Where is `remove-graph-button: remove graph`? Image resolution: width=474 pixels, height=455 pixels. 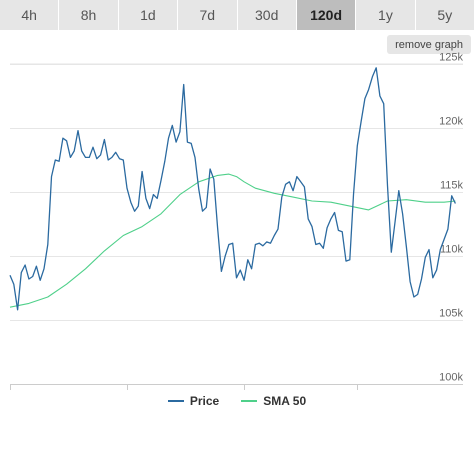
remove-graph-button: remove graph is located at coordinates (429, 44).